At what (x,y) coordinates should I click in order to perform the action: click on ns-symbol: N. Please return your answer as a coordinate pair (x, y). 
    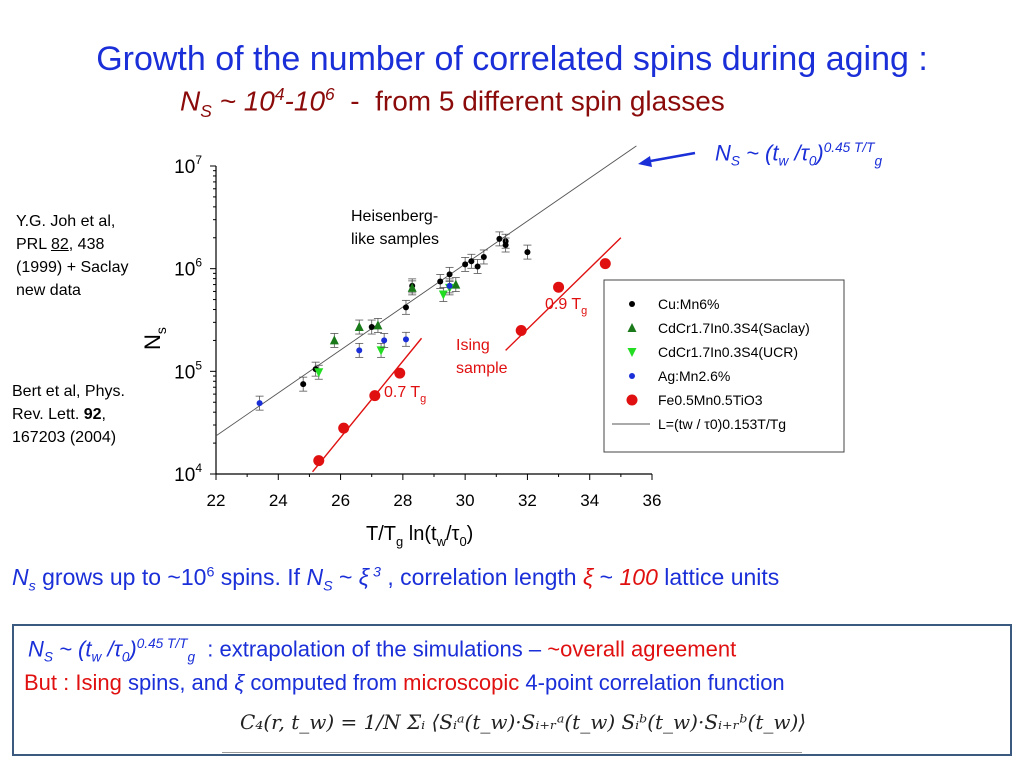
    Looking at the image, I should click on (190, 101).